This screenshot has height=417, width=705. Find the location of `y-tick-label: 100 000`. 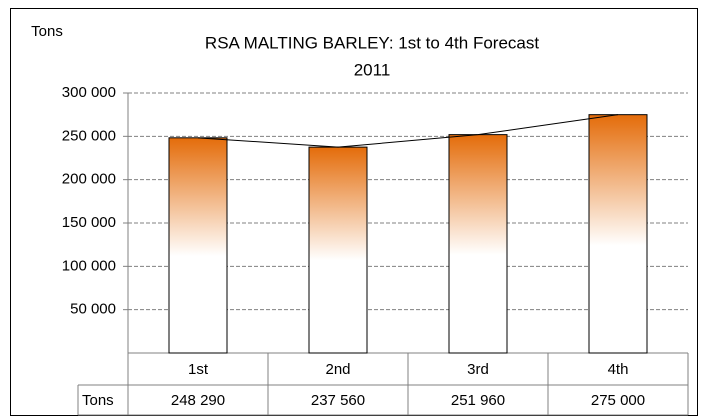

y-tick-label: 100 000 is located at coordinates (89, 265).